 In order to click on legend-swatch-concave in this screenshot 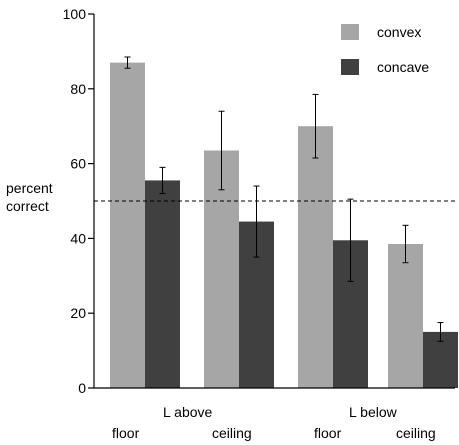, I will do `click(350, 67)`.